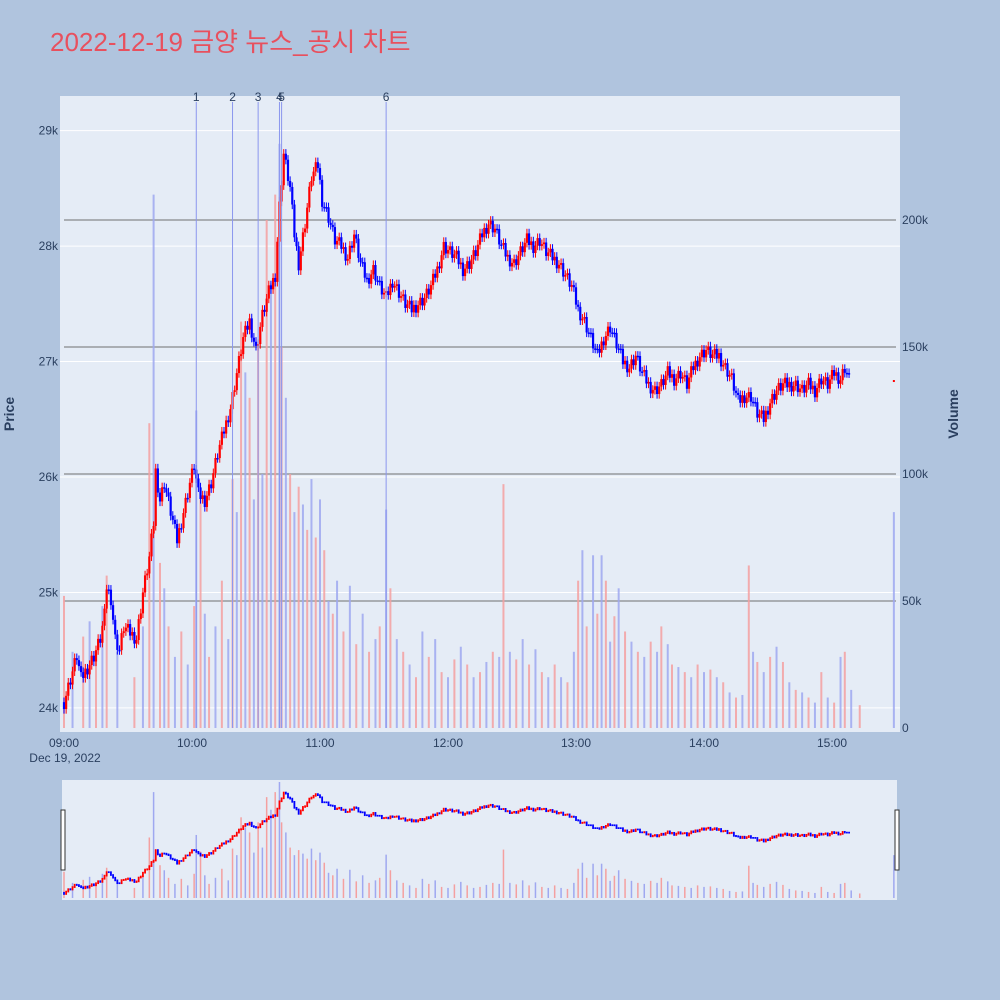  Describe the element at coordinates (448, 743) in the screenshot. I see `x-axis: 09:00 10:00 11:00 12:00 13:00 14:00 15:00` at that location.